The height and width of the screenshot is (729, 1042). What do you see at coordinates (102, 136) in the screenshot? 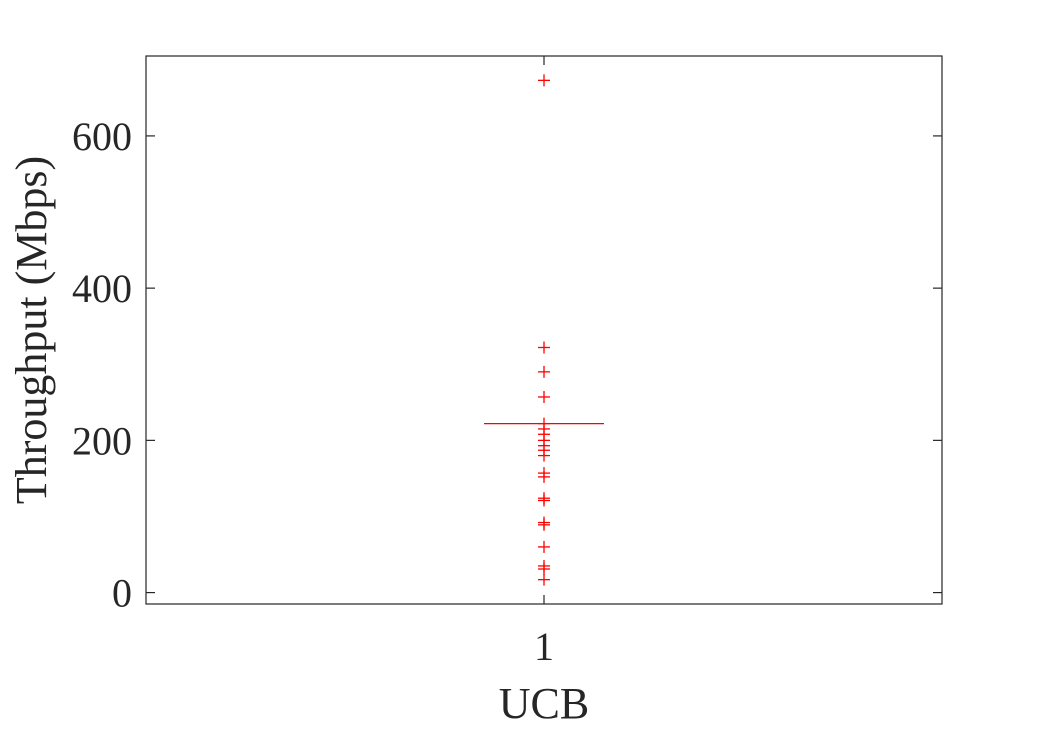
I see `y-tick-label: 600` at bounding box center [102, 136].